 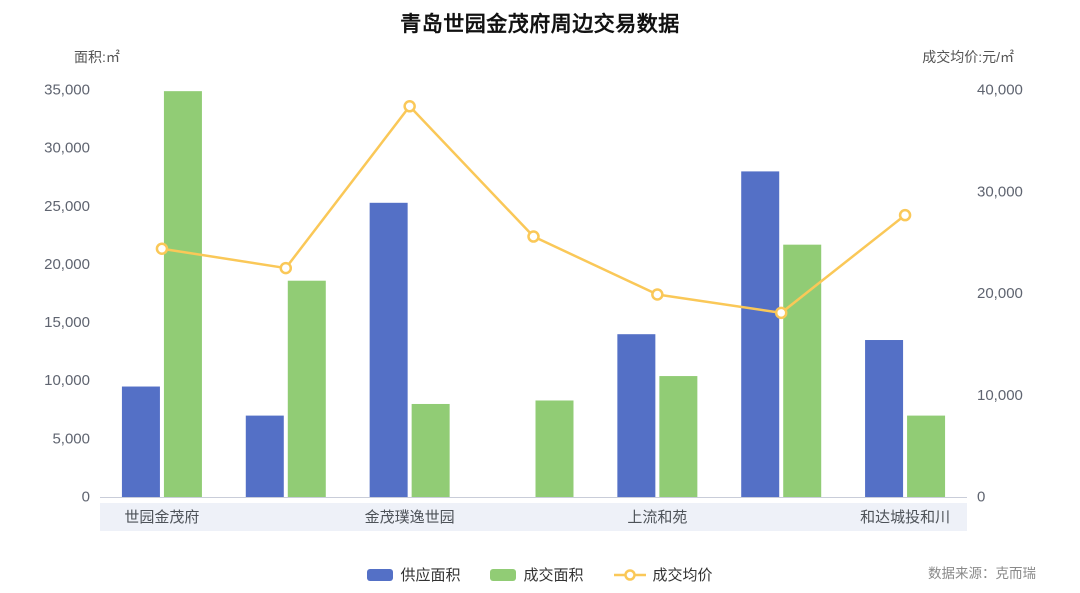 I want to click on right-axis-tick-label: 40,000, so click(x=1000, y=90).